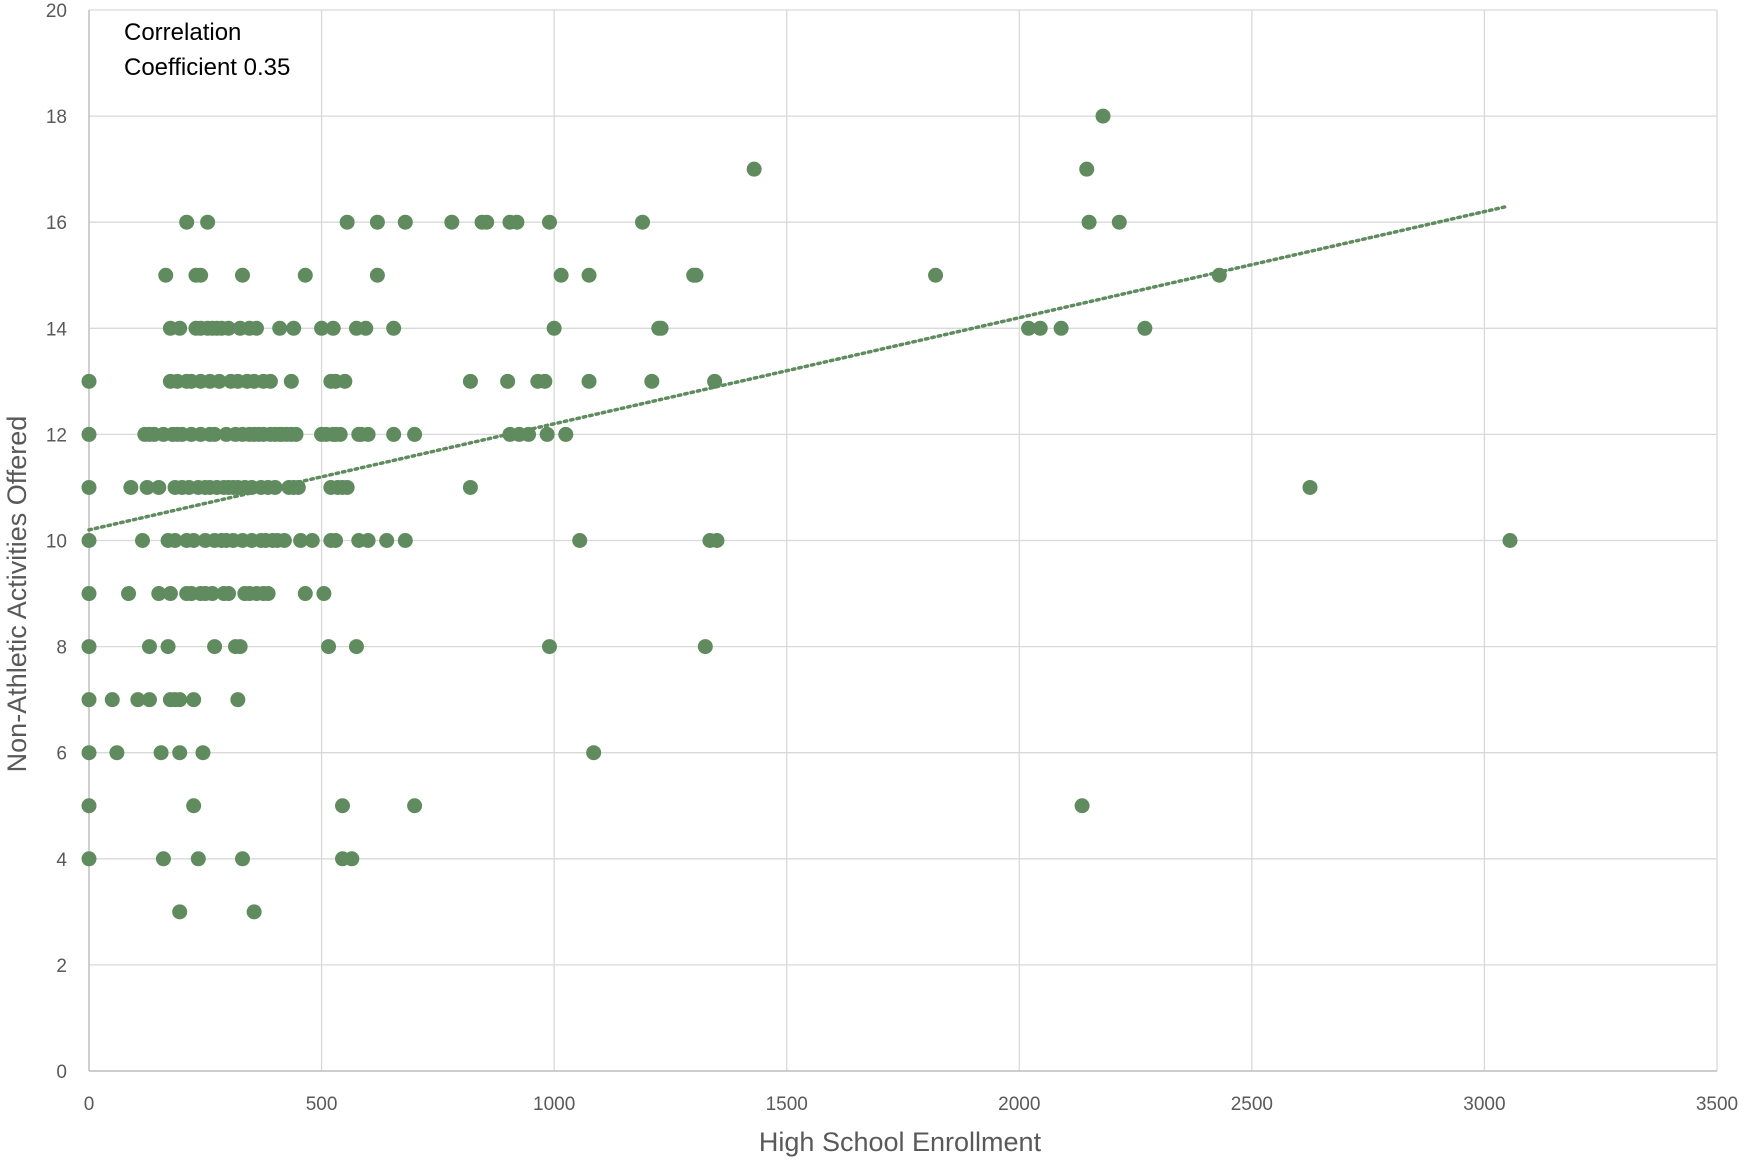  What do you see at coordinates (61, 966) in the screenshot?
I see `y-tick-label: 2` at bounding box center [61, 966].